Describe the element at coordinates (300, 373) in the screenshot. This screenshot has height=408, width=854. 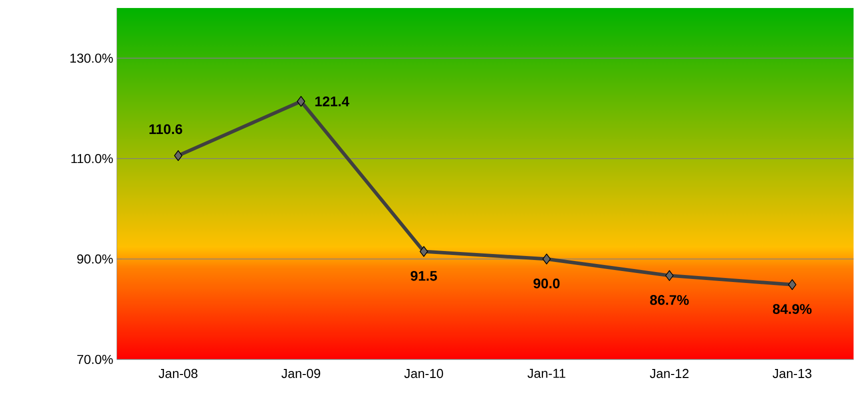
I see `x-tick-label: Jan-09` at that location.